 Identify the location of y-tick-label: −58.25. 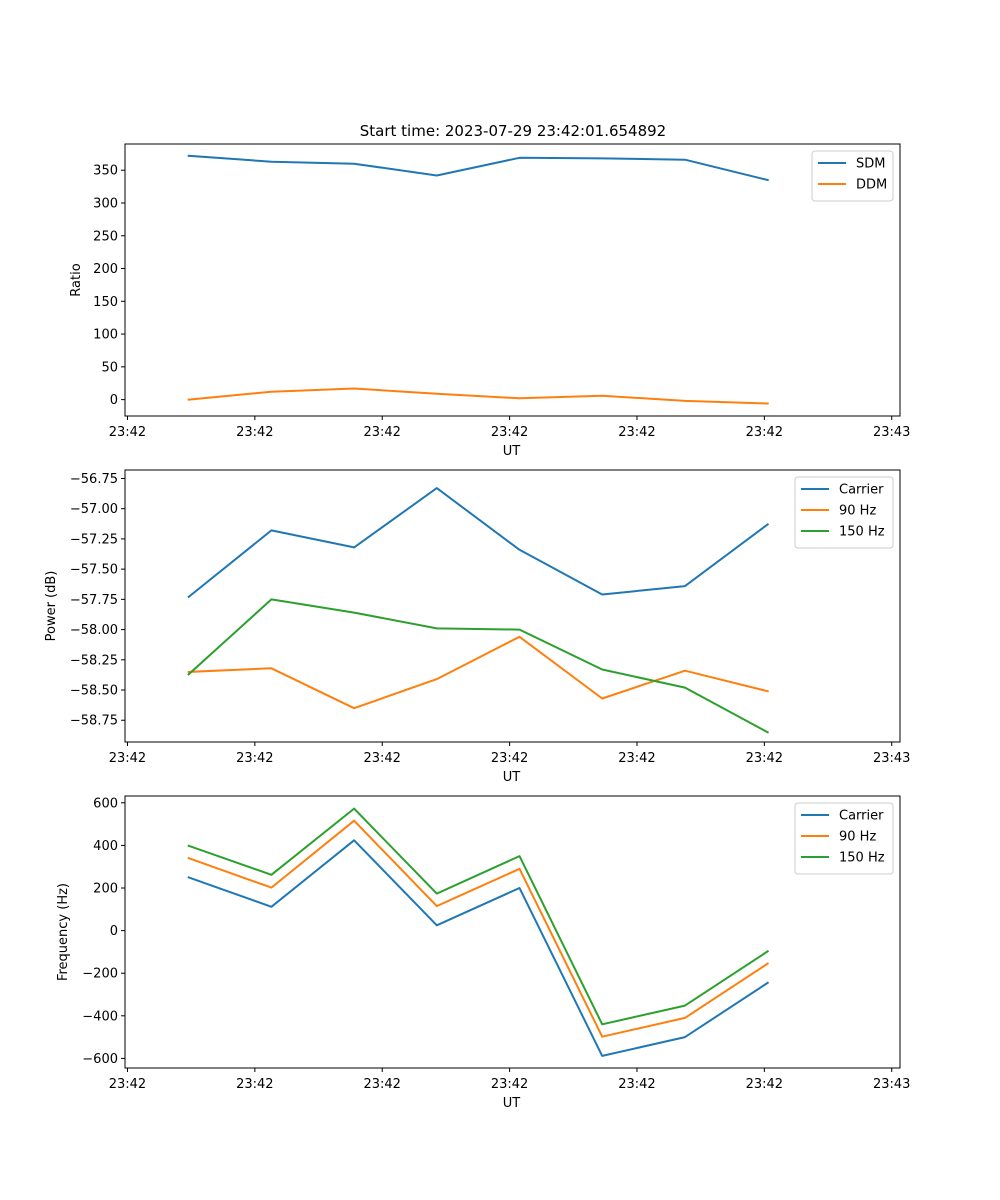
(94, 660).